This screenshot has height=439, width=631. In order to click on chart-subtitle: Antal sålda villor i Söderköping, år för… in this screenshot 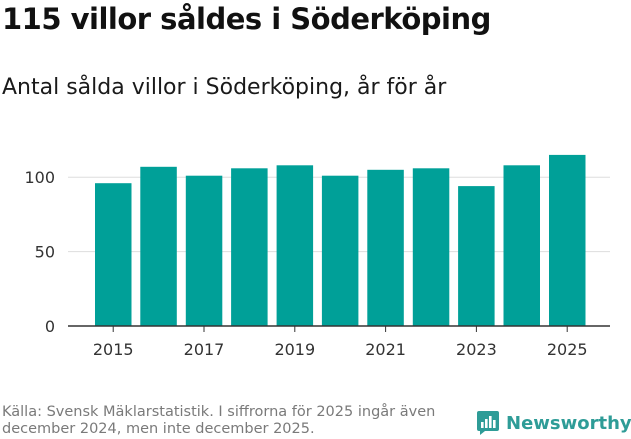, I will do `click(224, 87)`.